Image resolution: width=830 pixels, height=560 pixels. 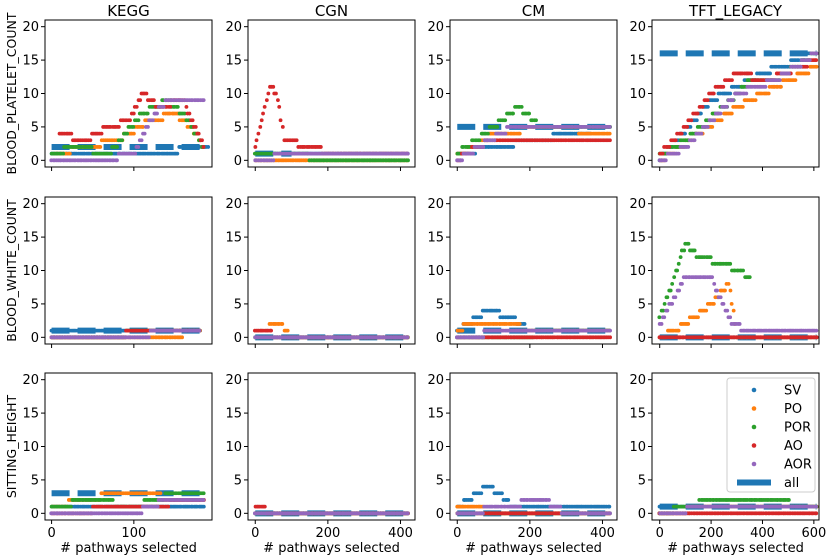 What do you see at coordinates (11, 93) in the screenshot?
I see `row-label-blood-platelet-count: BLOOD_PLATELET_COUNT` at bounding box center [11, 93].